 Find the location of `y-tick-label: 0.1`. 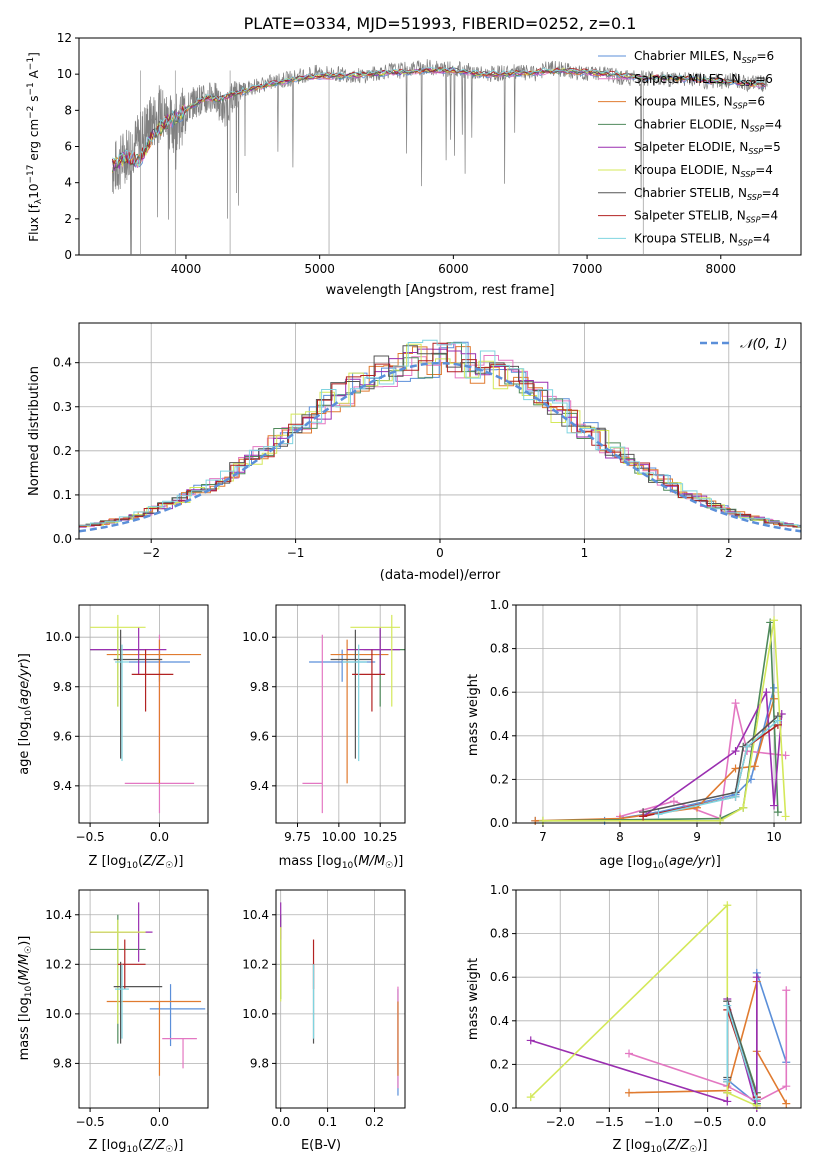

y-tick-label: 0.1 is located at coordinates (62, 495).